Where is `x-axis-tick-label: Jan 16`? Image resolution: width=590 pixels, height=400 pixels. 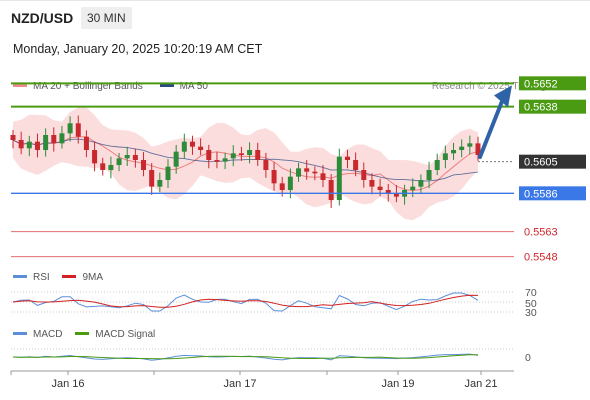 x-axis-tick-label: Jan 16 is located at coordinates (67, 384).